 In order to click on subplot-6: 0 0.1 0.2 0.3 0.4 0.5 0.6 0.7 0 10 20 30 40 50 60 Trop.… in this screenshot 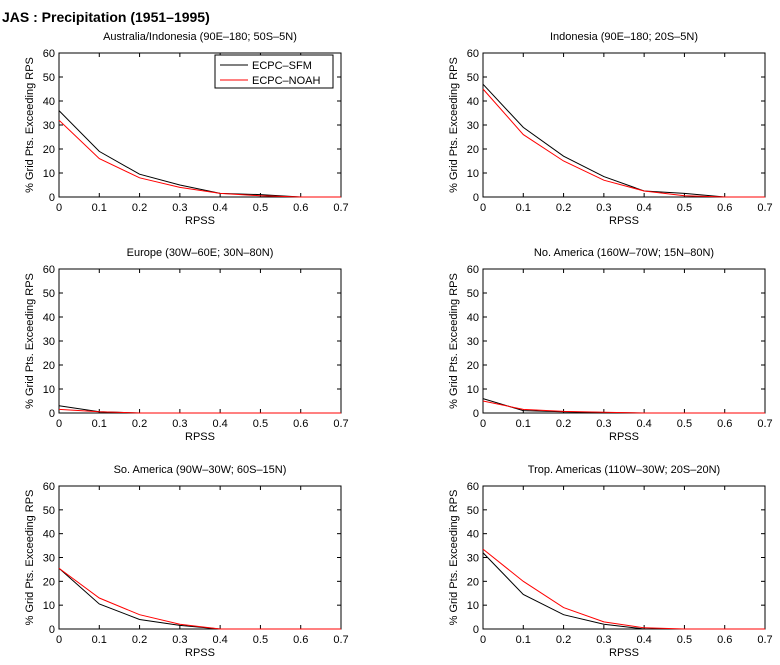, I will do `click(610, 561)`.